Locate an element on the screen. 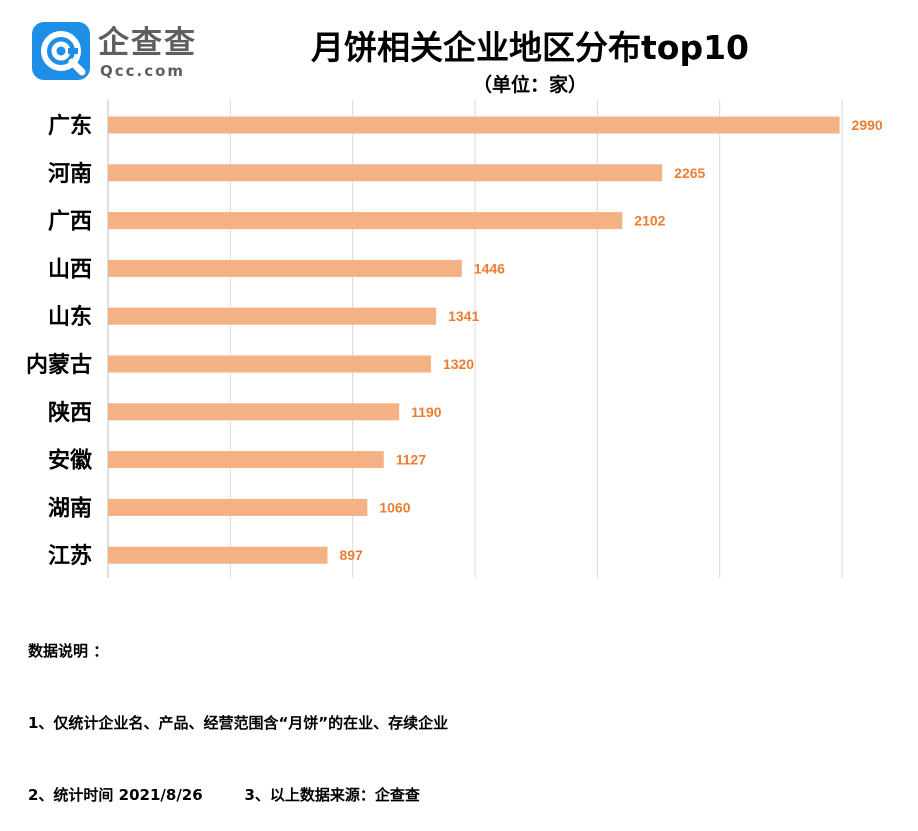 Image resolution: width=918 pixels, height=831 pixels. category-label: 广西 is located at coordinates (70, 222).